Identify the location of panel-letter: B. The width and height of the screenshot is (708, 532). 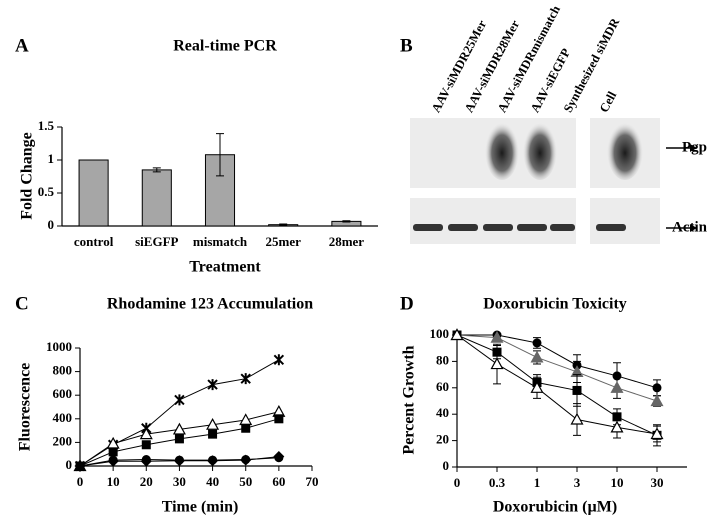
(406, 45).